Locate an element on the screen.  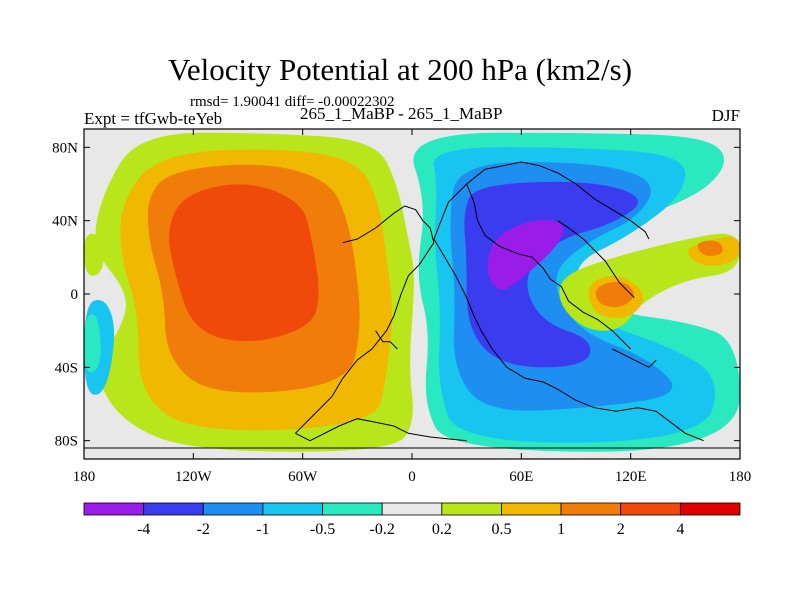
colorbar-label: -4 is located at coordinates (143, 529).